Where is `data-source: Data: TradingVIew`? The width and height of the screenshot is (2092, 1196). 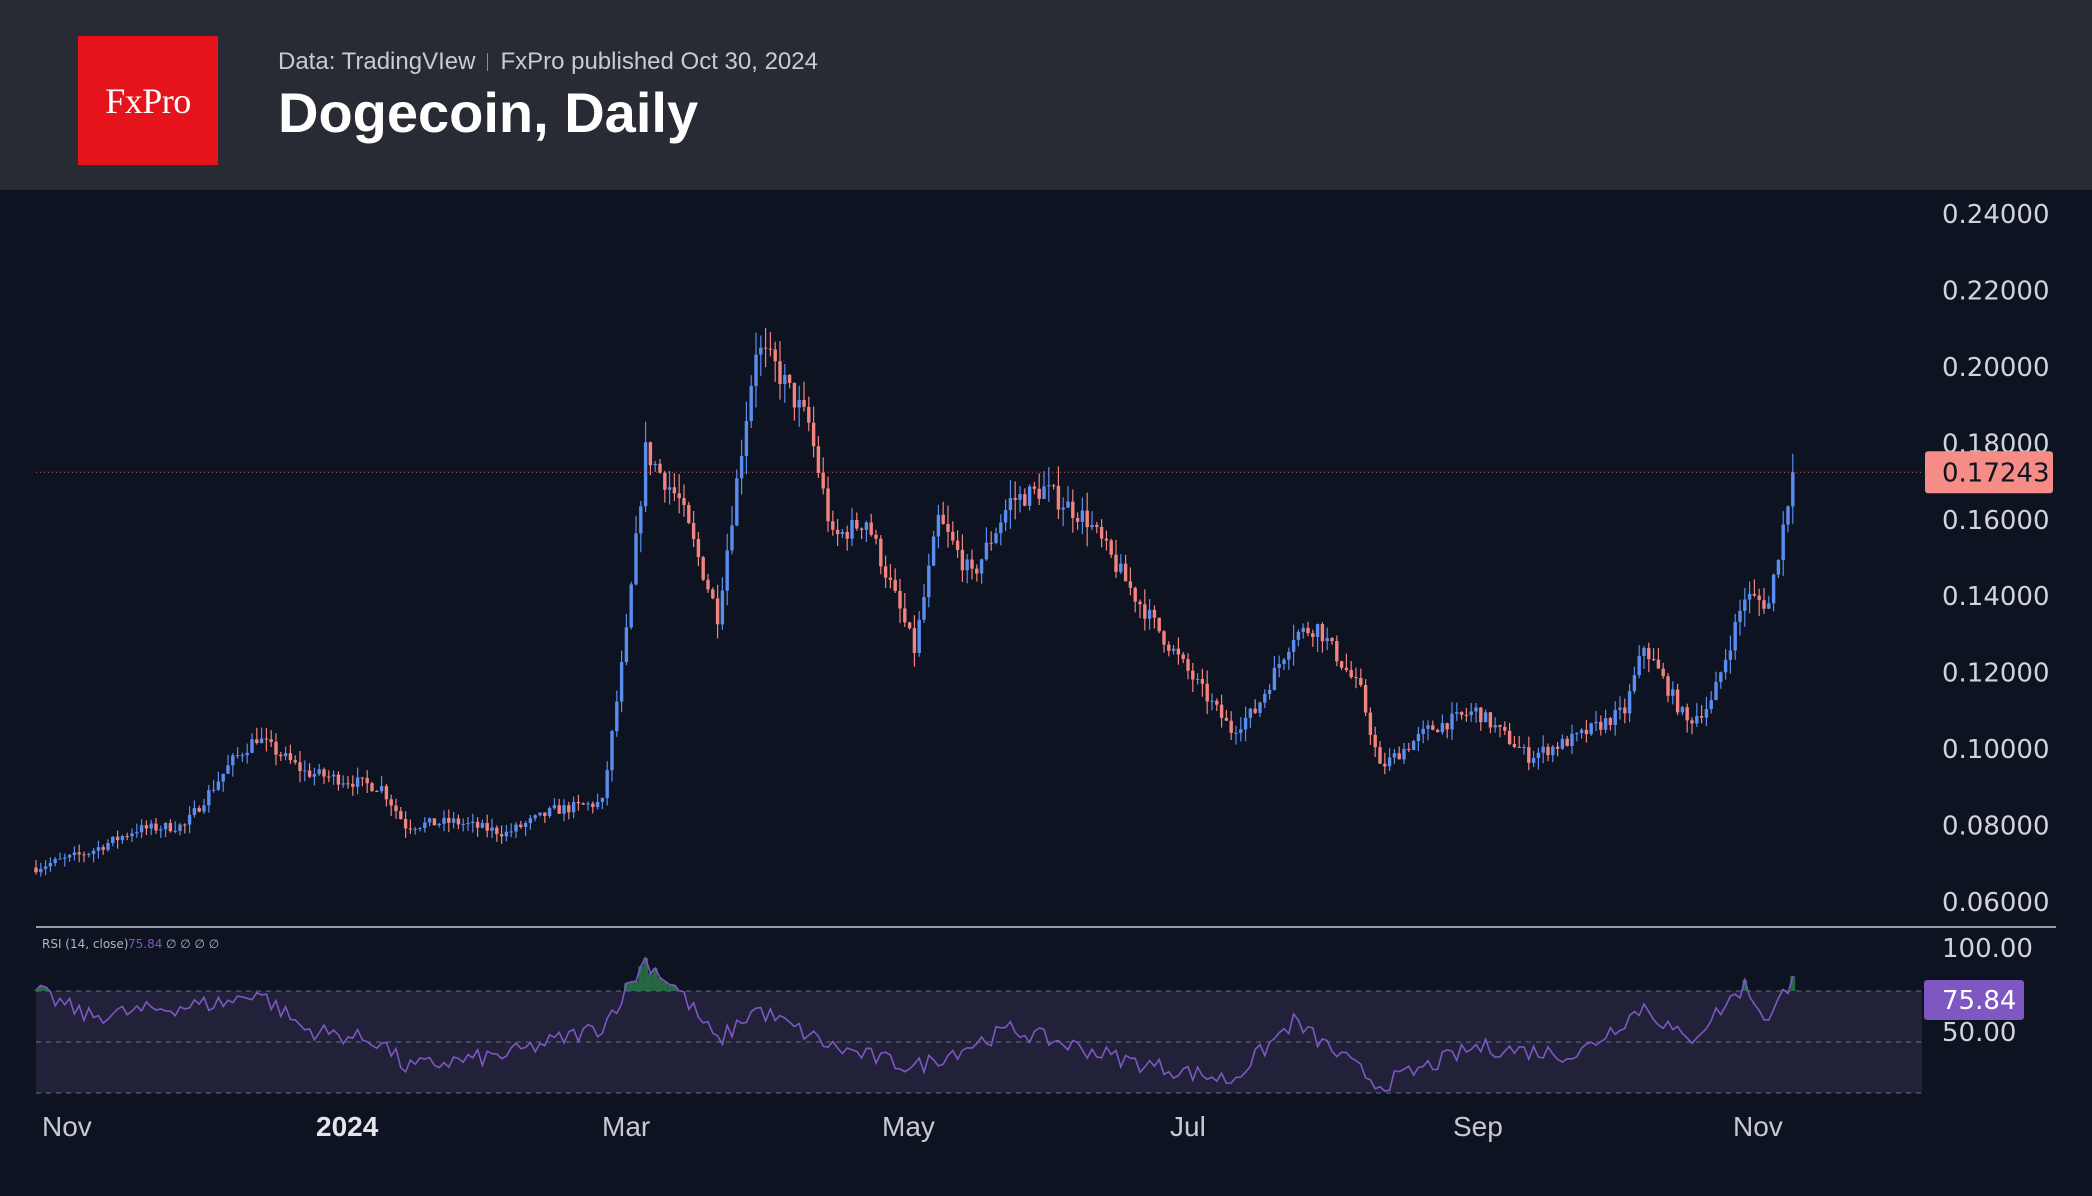
data-source: Data: TradingVIew is located at coordinates (377, 61).